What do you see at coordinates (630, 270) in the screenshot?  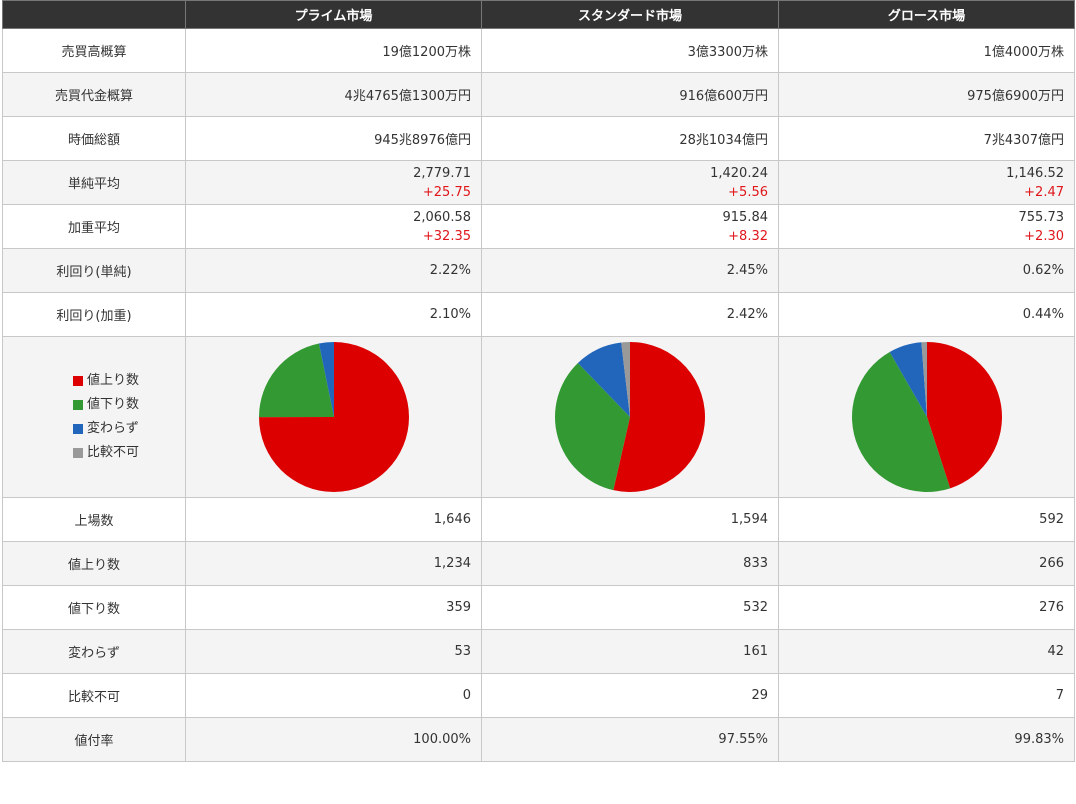 I see `cell-standard: 2.45%` at bounding box center [630, 270].